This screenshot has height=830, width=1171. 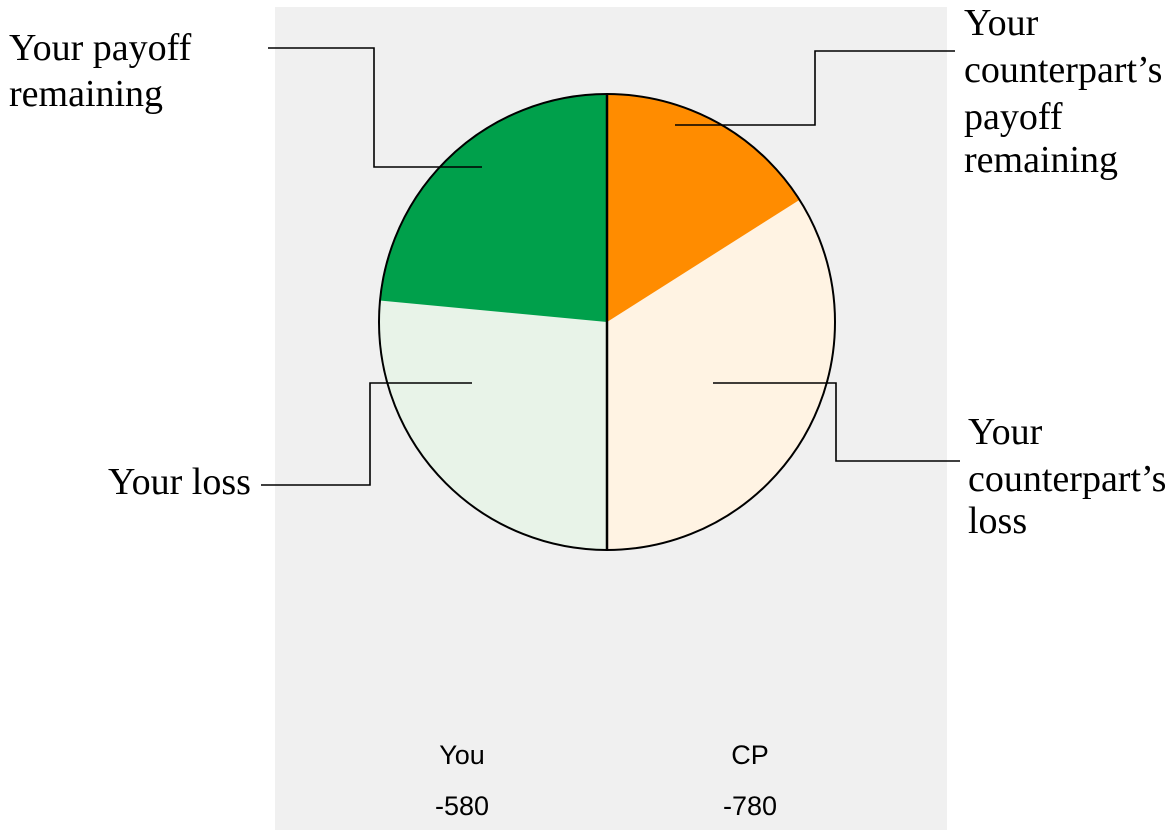 I want to click on leader-your-payoff-remaining, so click(x=375, y=107).